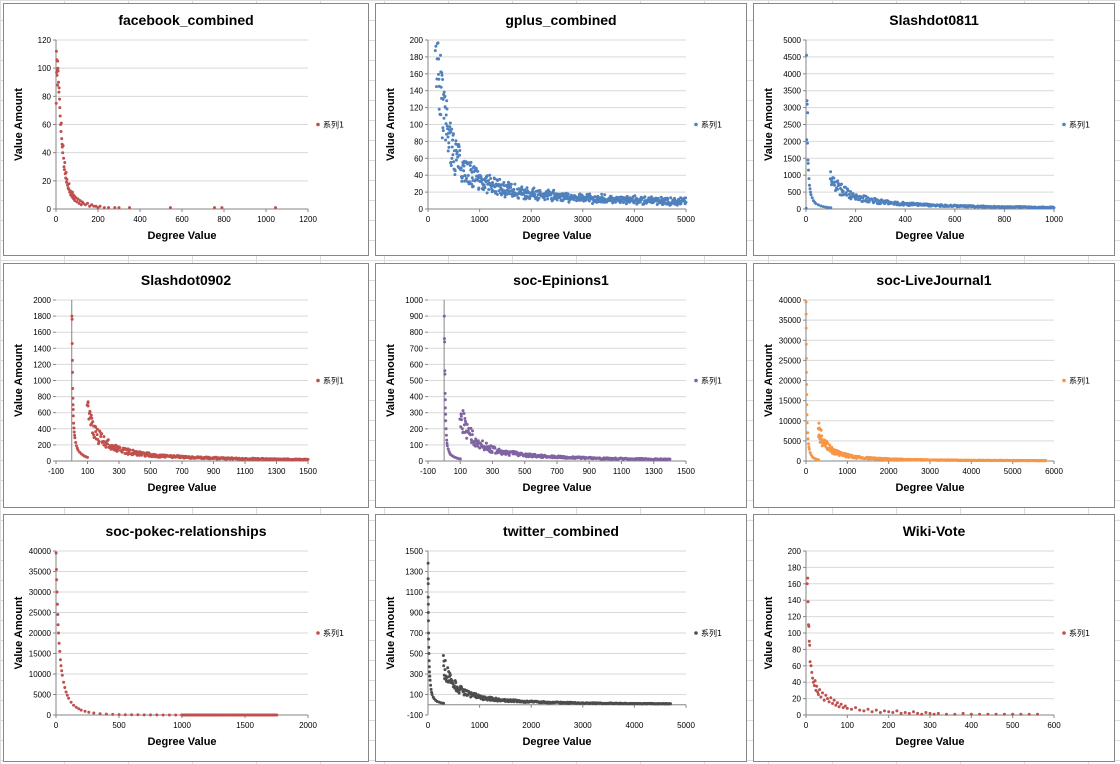 The width and height of the screenshot is (1120, 764). I want to click on y-tick-label: 80, so click(46, 96).